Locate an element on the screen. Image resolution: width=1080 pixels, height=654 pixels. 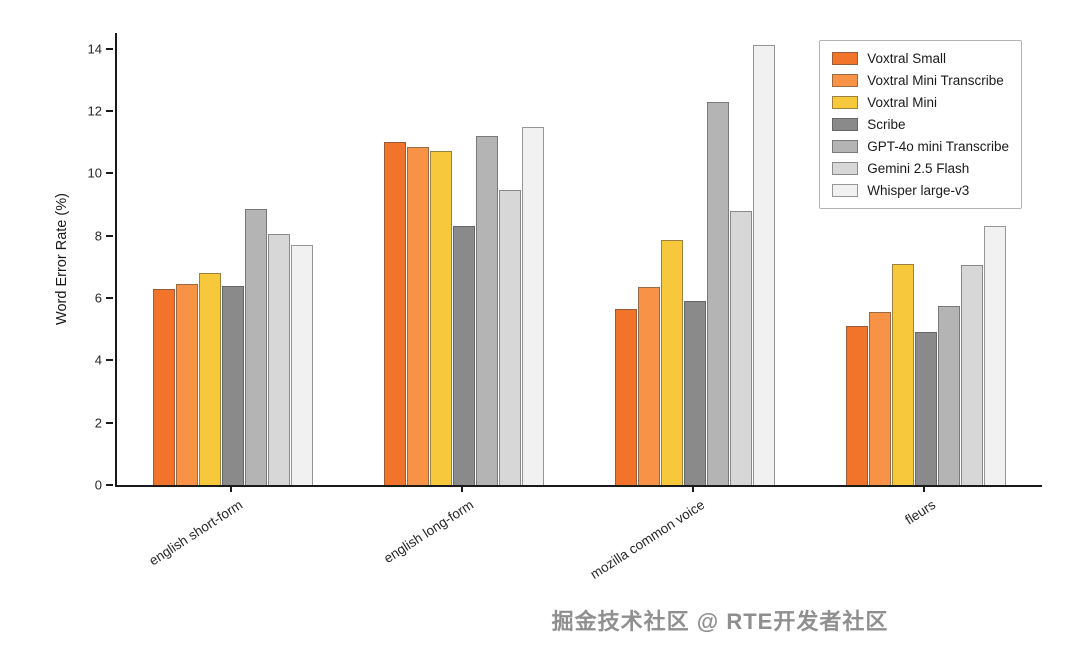
legend-item: Whisper large-v3 is located at coordinates (920, 190).